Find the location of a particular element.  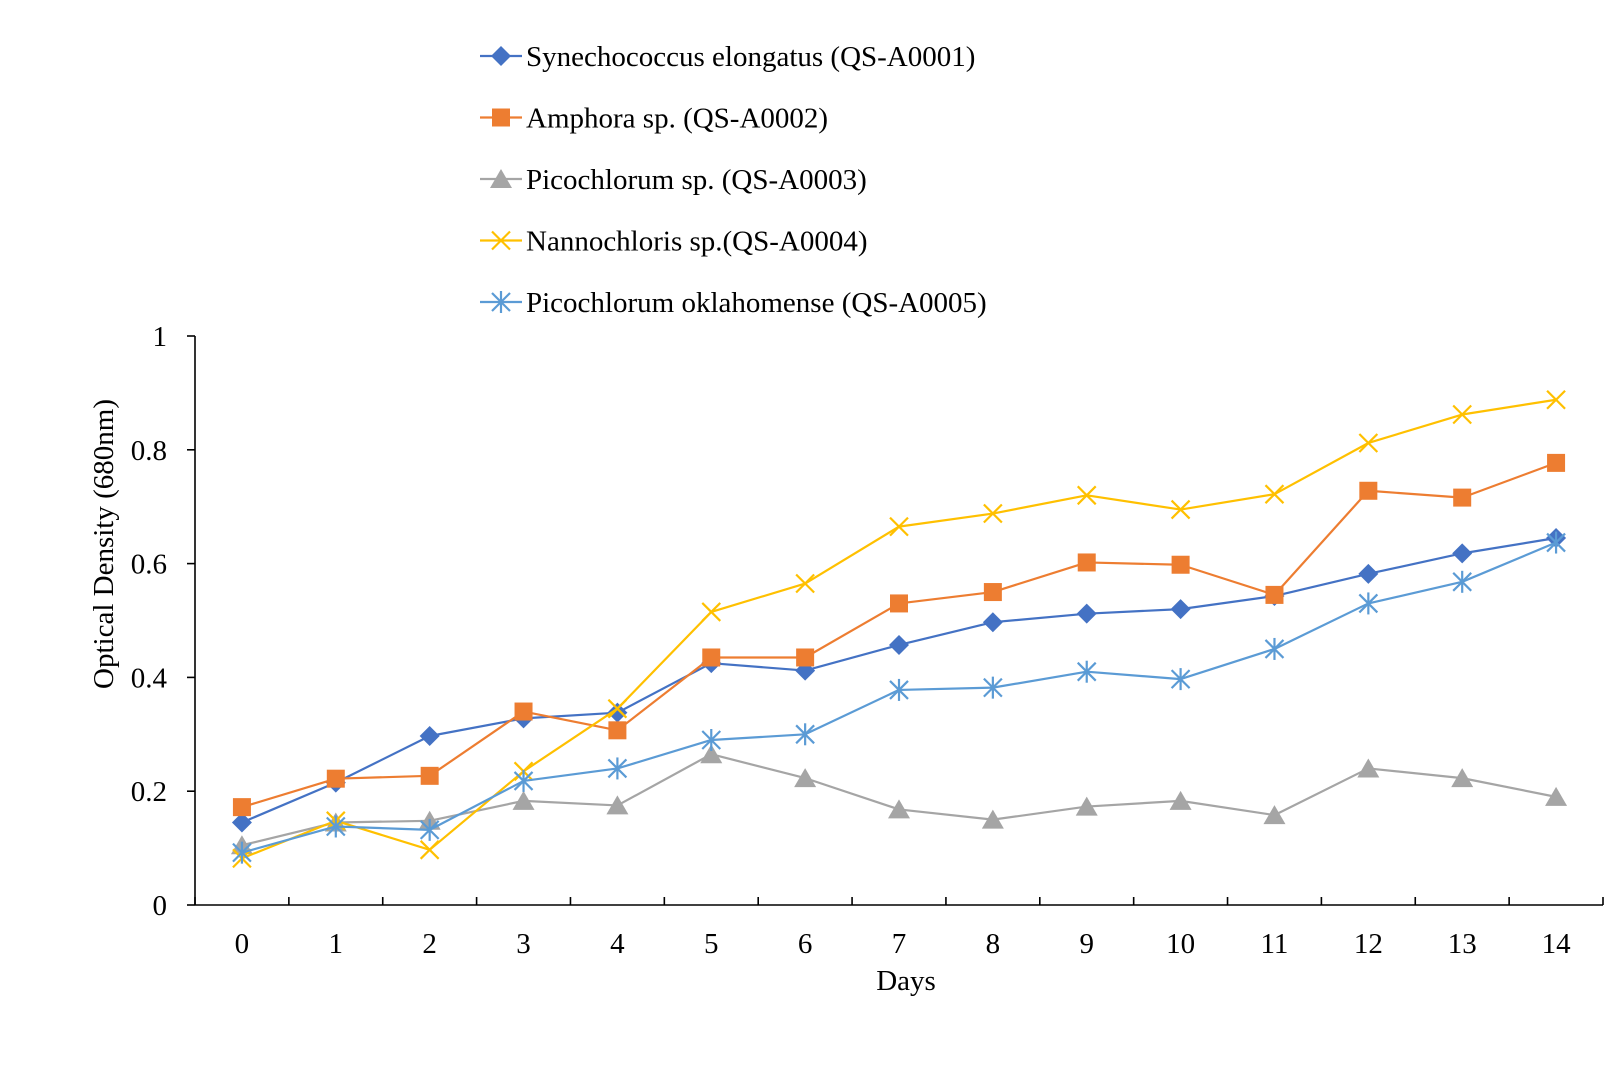

legend-item: Picochlorum sp. (QS-A0003) is located at coordinates (673, 180).